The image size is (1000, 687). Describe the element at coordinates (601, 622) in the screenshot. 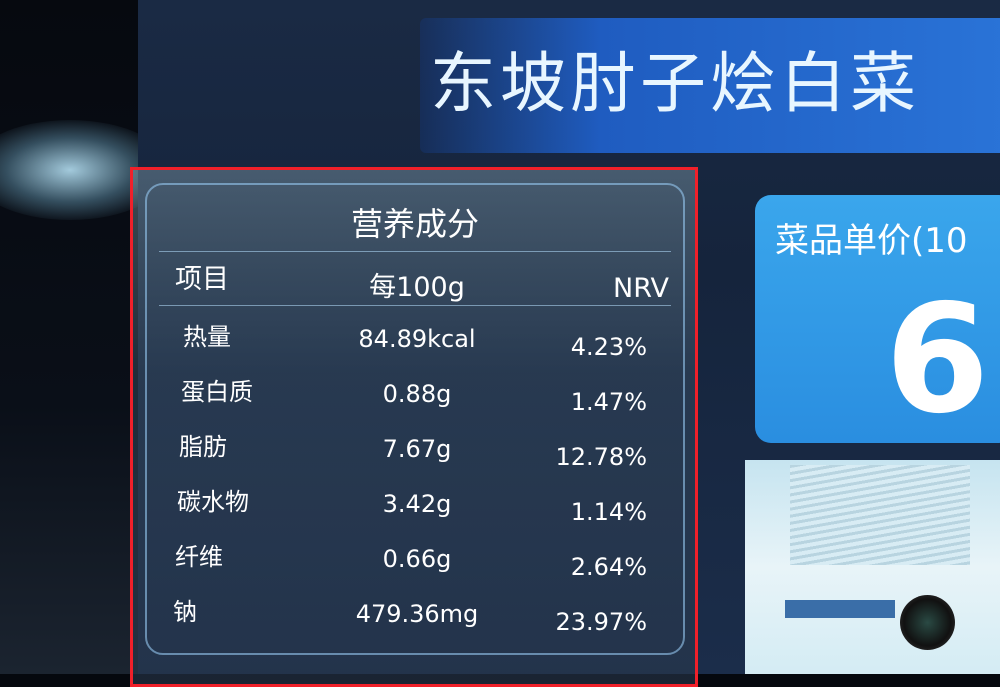

I see `nutrition-row-nrv: 23.97%` at that location.